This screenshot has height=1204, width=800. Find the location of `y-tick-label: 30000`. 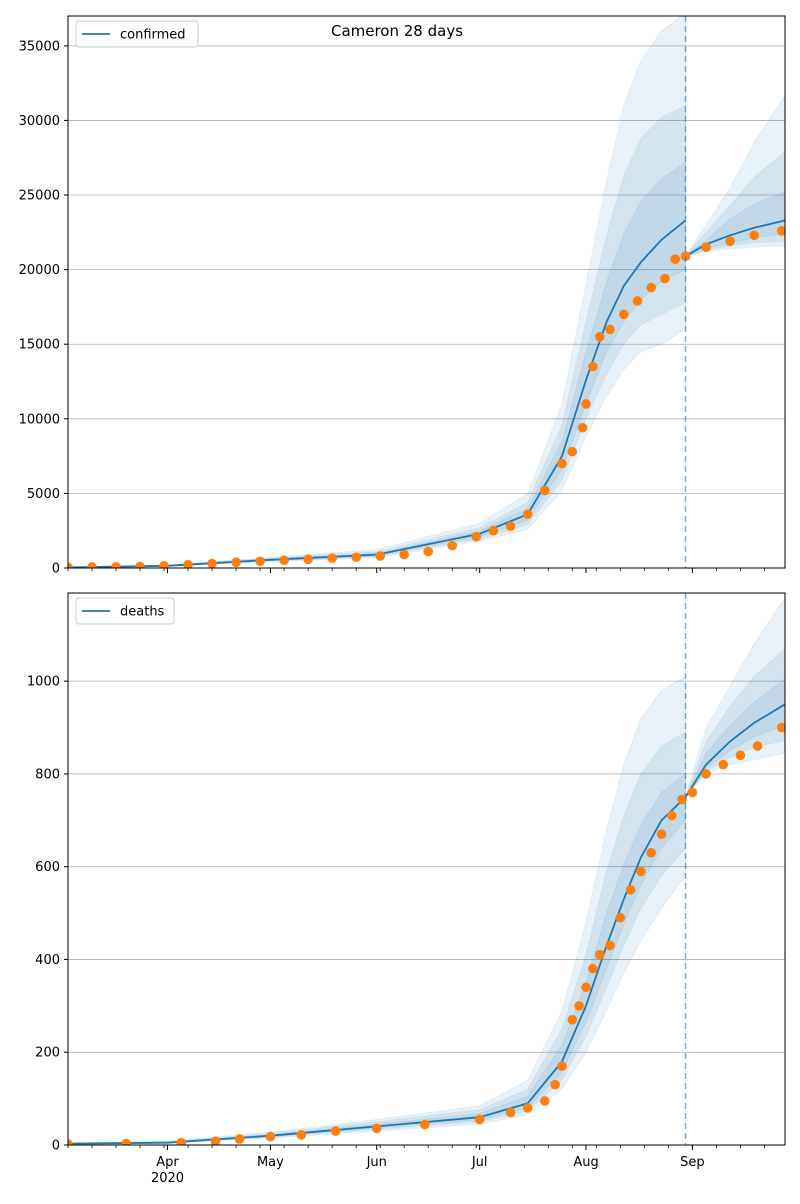

y-tick-label: 30000 is located at coordinates (39, 121).